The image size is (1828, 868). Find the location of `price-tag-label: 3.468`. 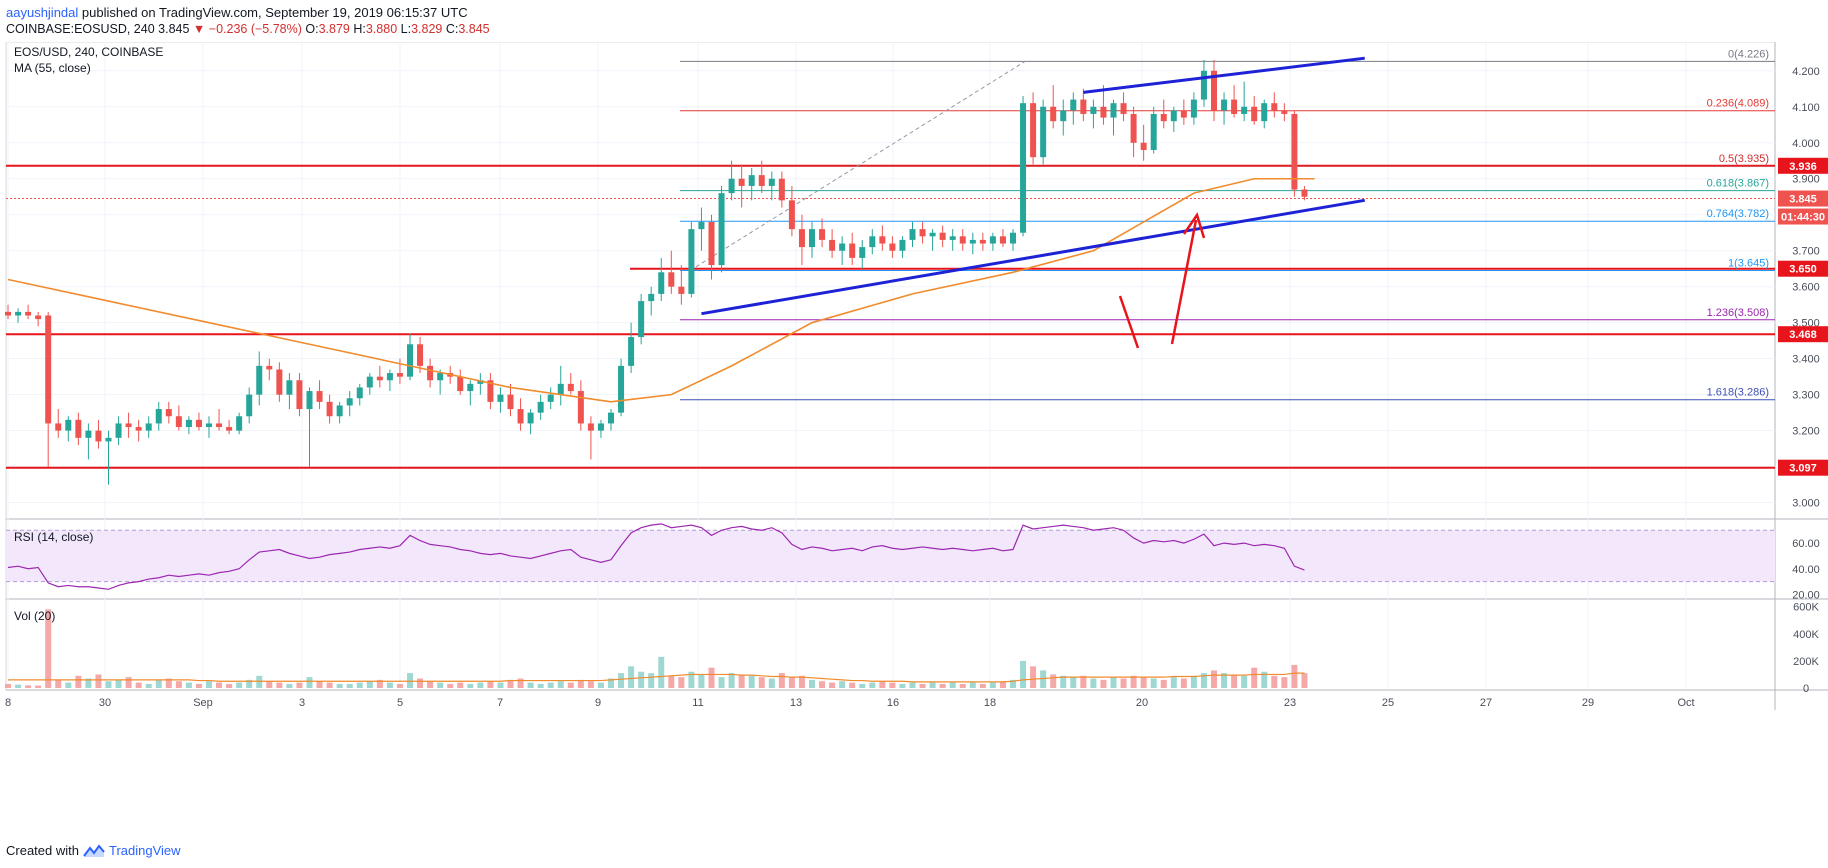

price-tag-label: 3.468 is located at coordinates (1803, 335).